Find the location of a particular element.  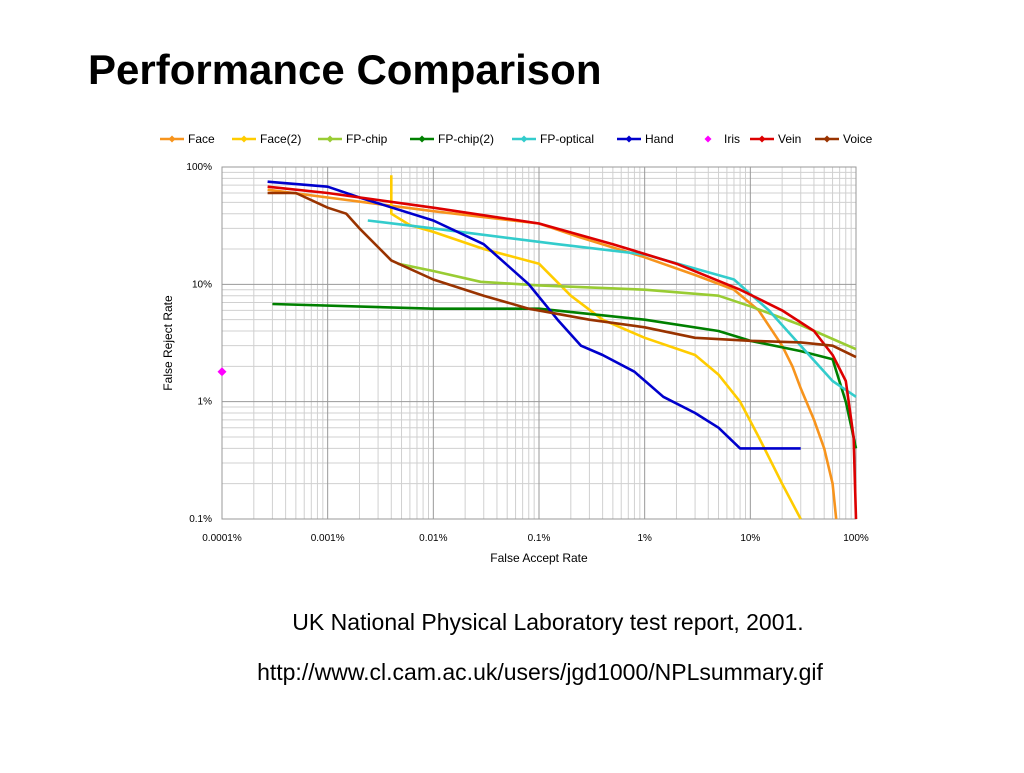

x-axis-label: False Accept Rate is located at coordinates (539, 558).